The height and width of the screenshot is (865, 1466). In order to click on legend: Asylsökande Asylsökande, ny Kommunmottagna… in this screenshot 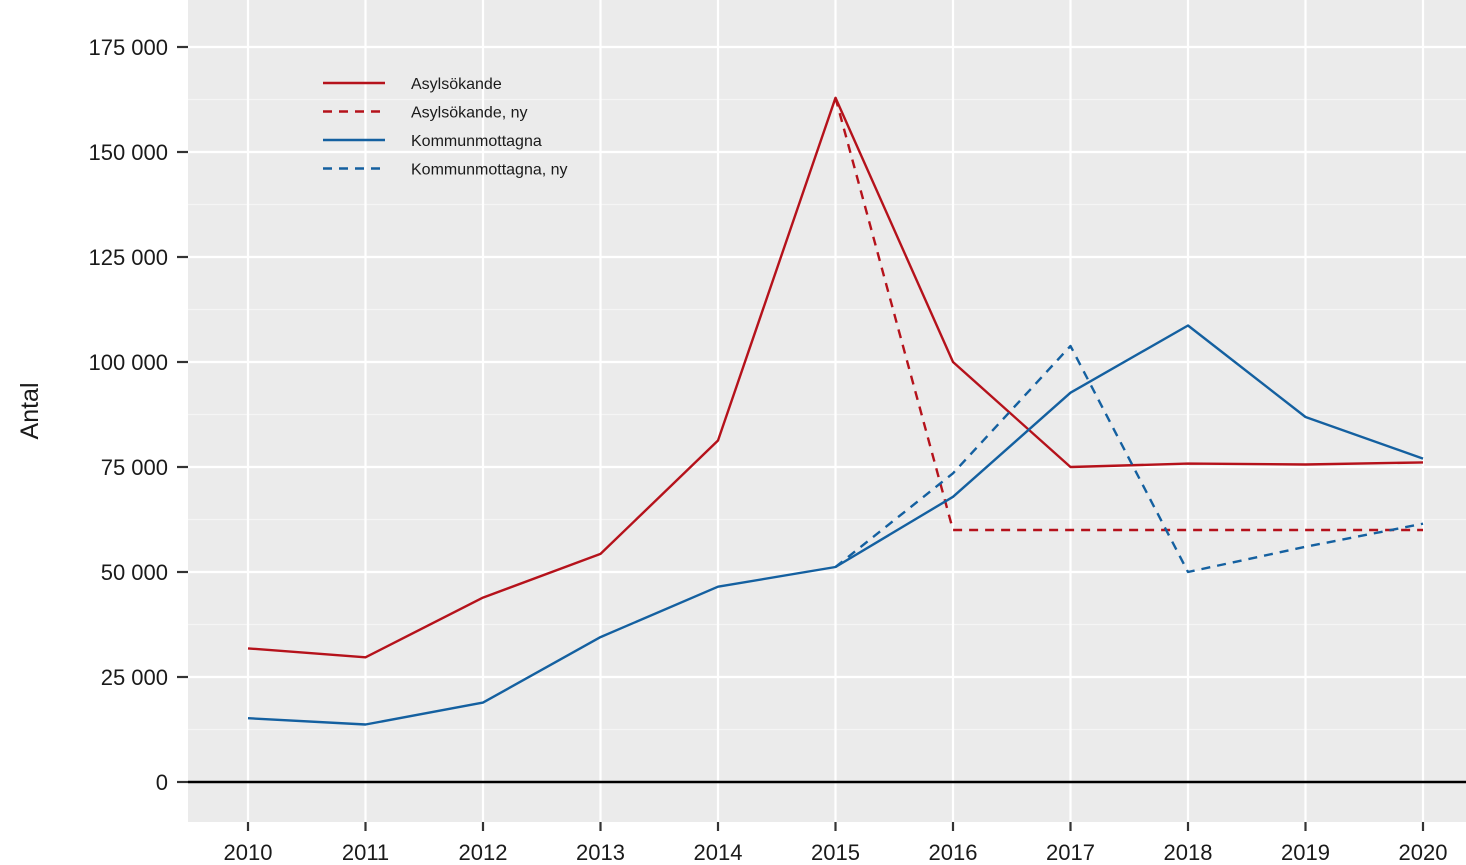, I will do `click(445, 127)`.